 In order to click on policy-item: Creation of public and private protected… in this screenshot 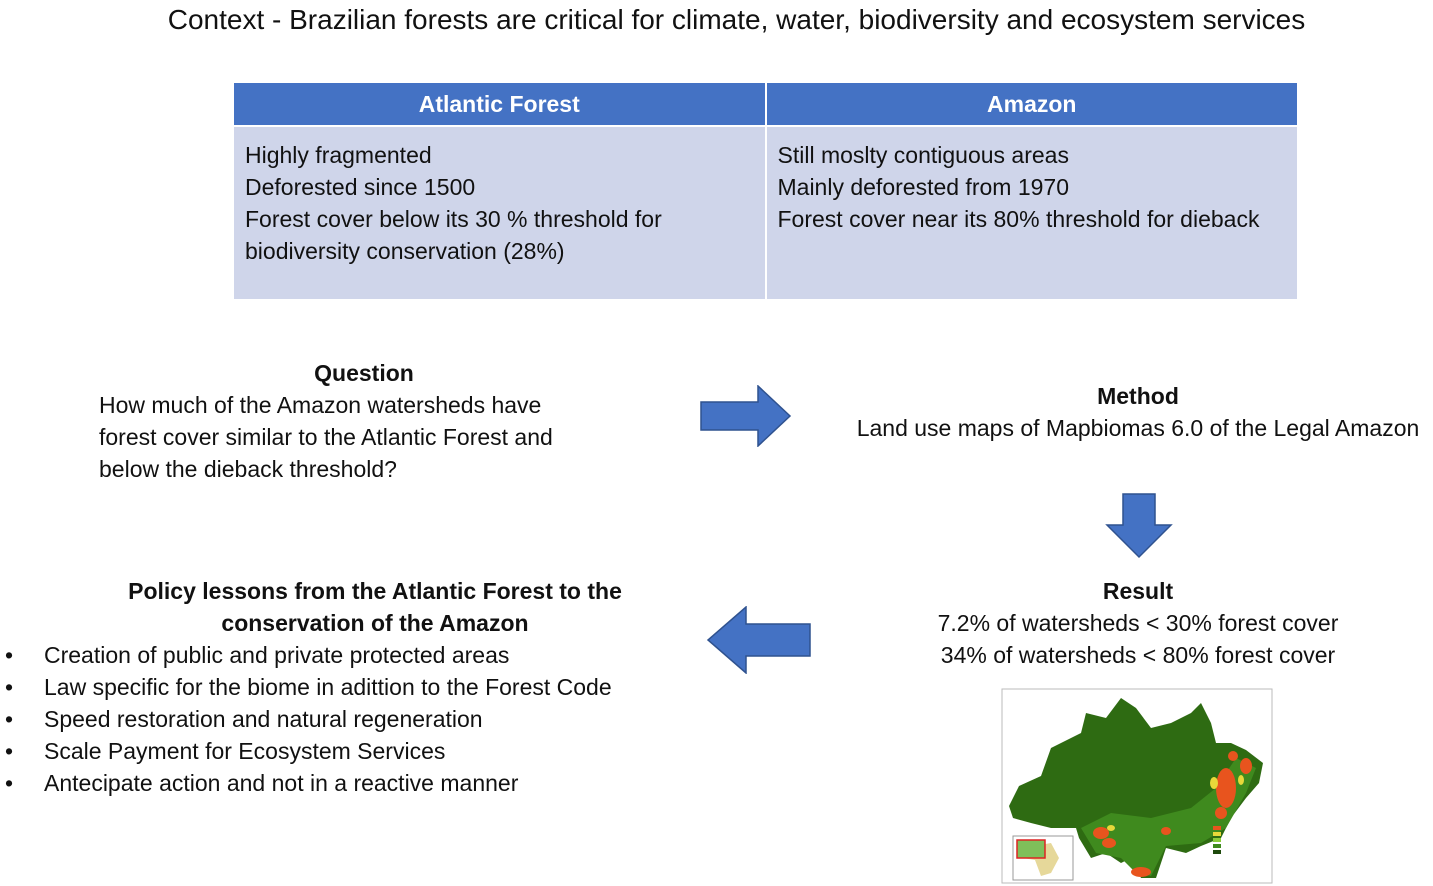, I will do `click(351, 655)`.